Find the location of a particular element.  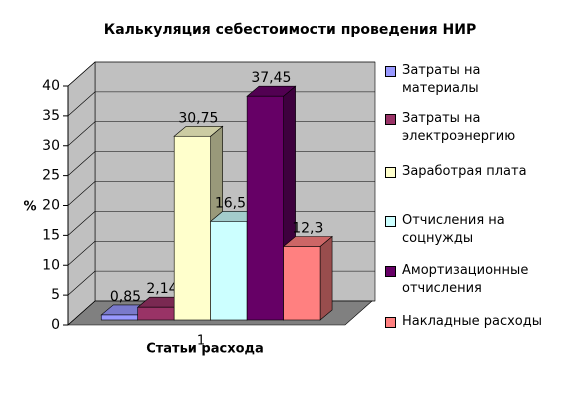

y-tick-label: 15 is located at coordinates (51, 235).